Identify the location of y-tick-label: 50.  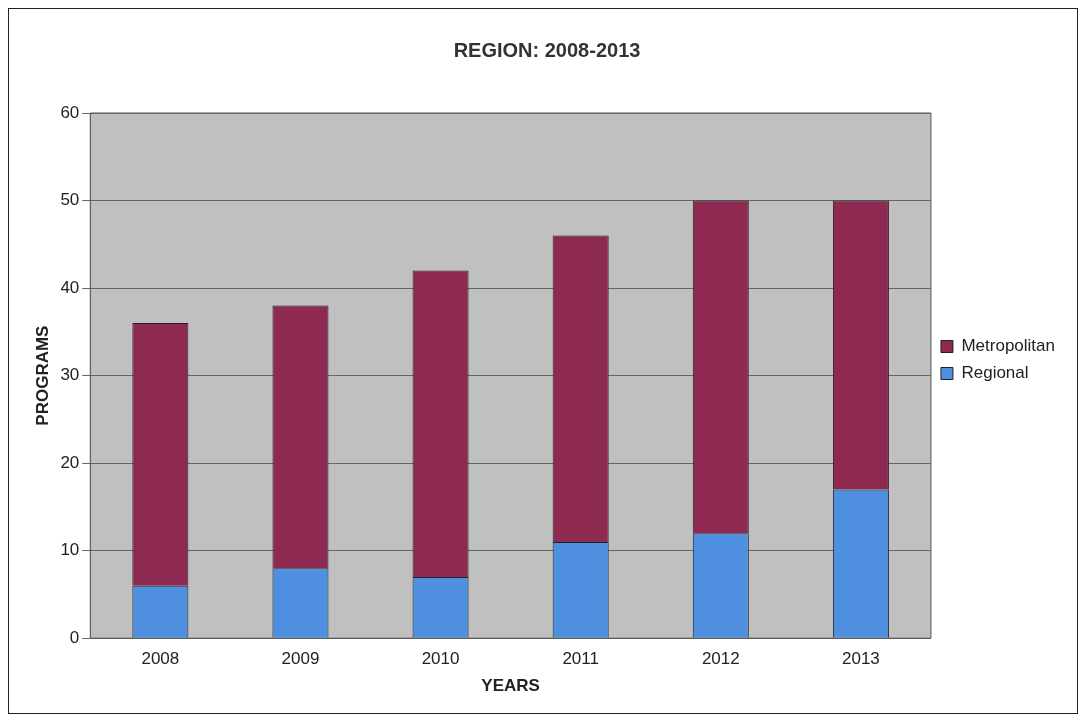
(70, 200).